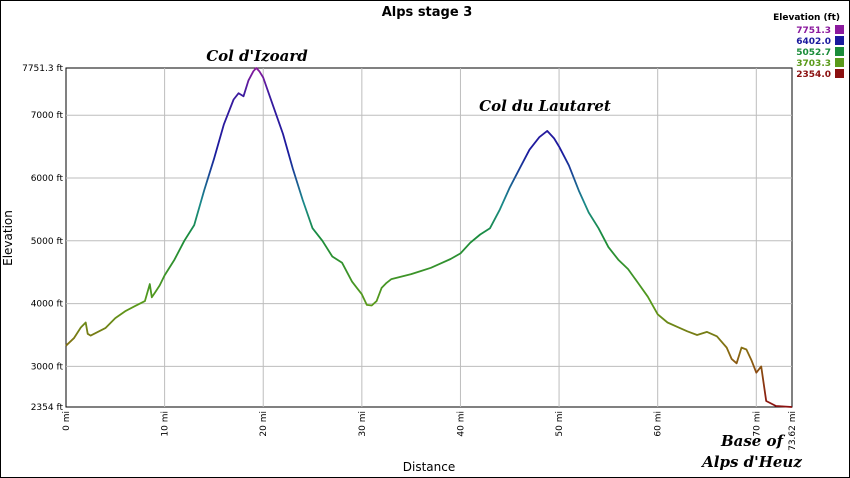 The width and height of the screenshot is (850, 478). What do you see at coordinates (813, 53) in the screenshot?
I see `legend-entry-label: 5052.7` at bounding box center [813, 53].